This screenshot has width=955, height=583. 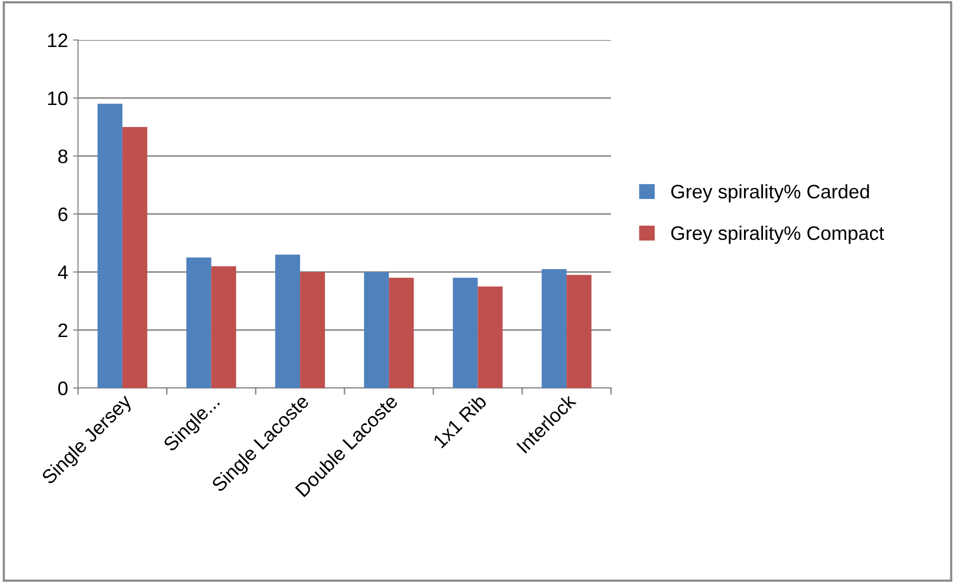 What do you see at coordinates (63, 156) in the screenshot?
I see `y-tick-label: 8` at bounding box center [63, 156].